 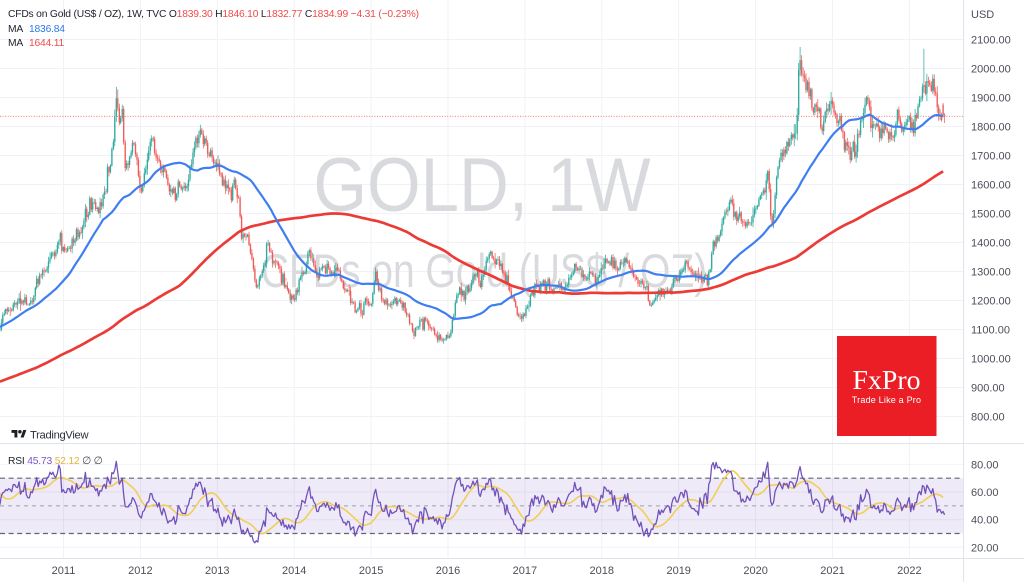 What do you see at coordinates (991, 273) in the screenshot?
I see `svg-text: 1300.00` at bounding box center [991, 273].